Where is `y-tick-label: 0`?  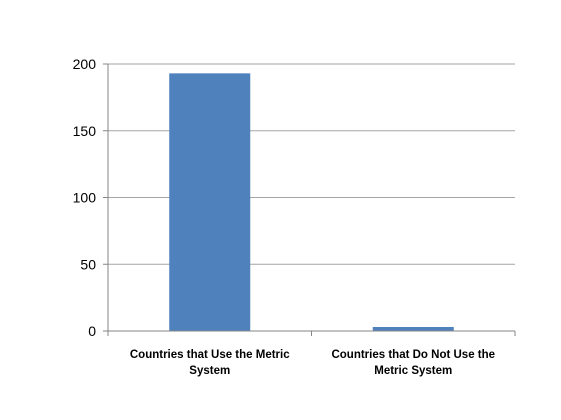
y-tick-label: 0 is located at coordinates (92, 331).